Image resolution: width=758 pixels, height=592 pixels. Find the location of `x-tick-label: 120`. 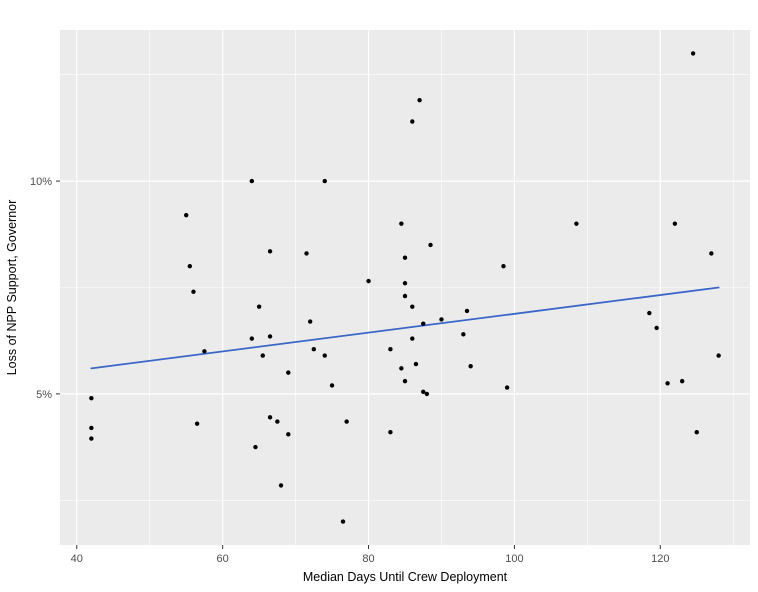

x-tick-label: 120 is located at coordinates (660, 559).